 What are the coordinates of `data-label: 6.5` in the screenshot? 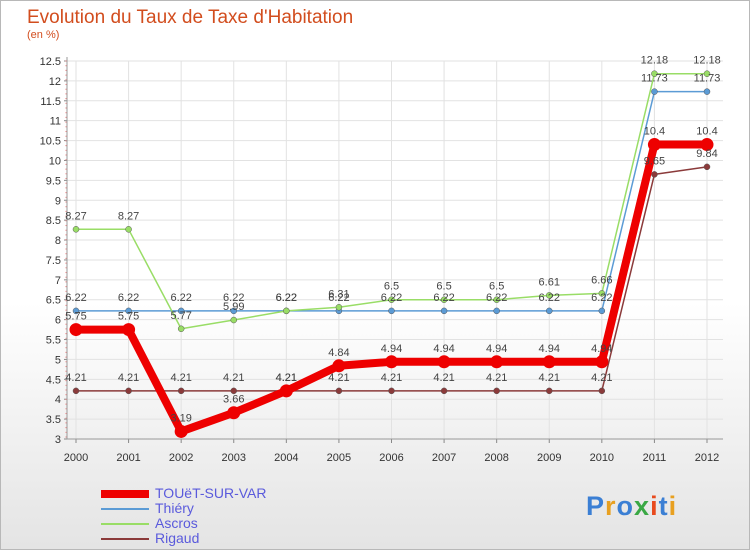 It's located at (496, 287).